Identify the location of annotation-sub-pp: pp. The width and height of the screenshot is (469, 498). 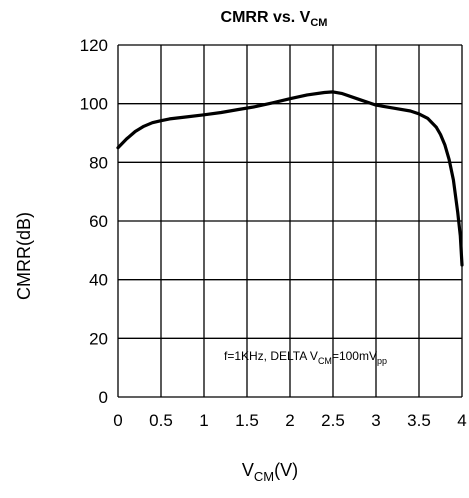
(382, 361).